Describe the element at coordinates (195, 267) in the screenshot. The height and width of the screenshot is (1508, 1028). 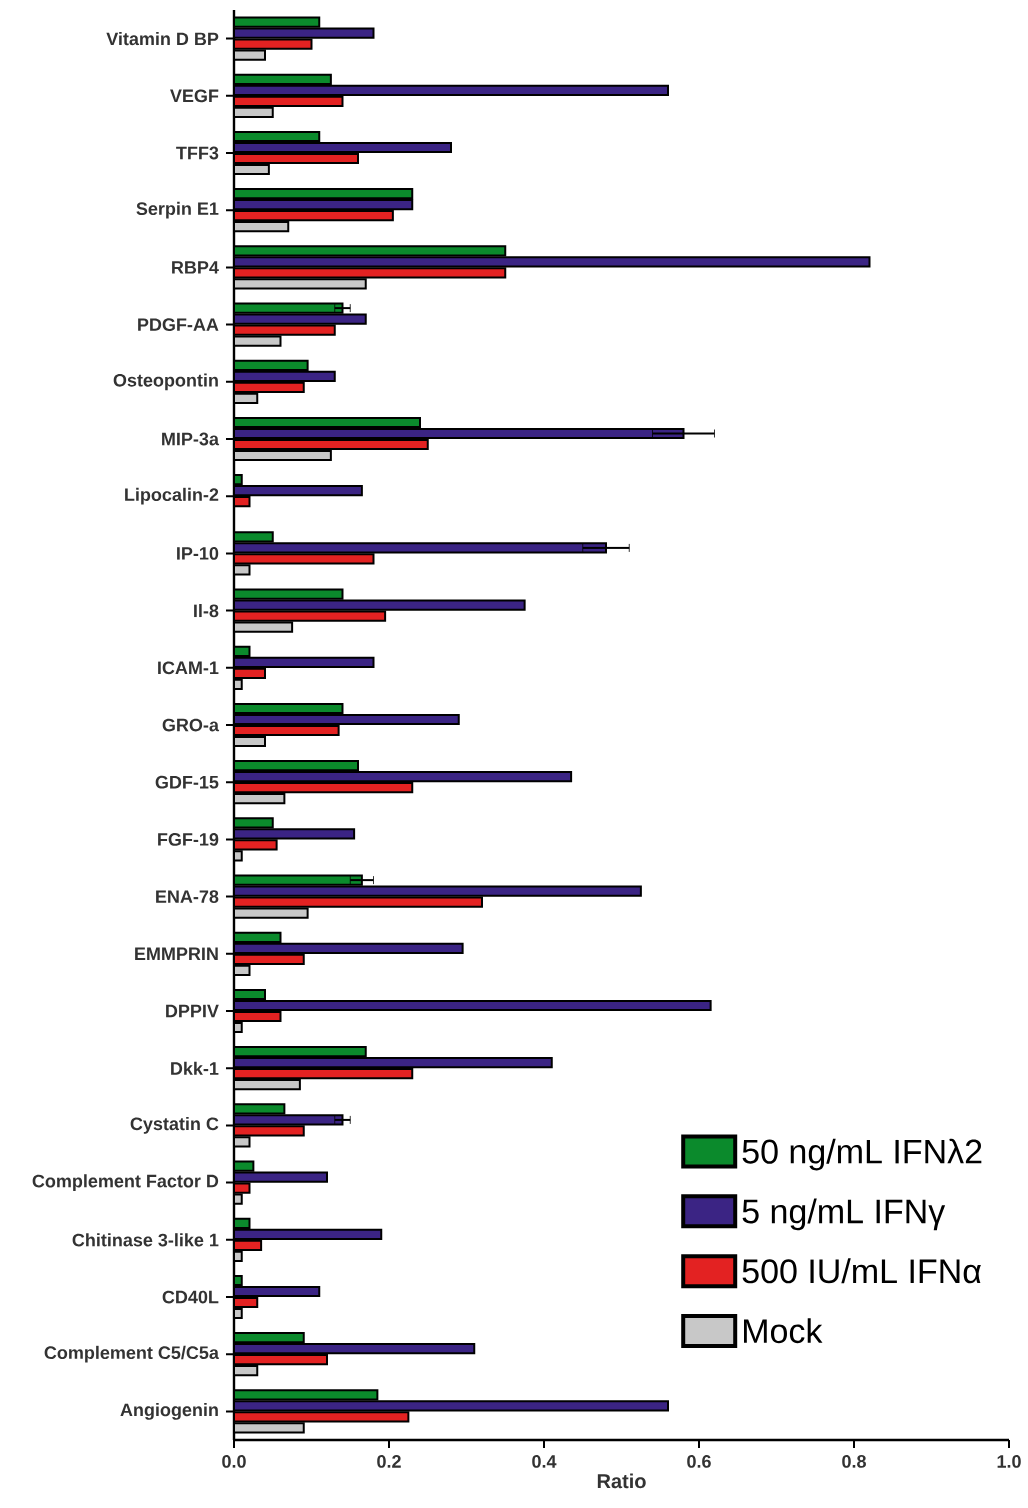
I see `y-tick-label: RBP4` at that location.